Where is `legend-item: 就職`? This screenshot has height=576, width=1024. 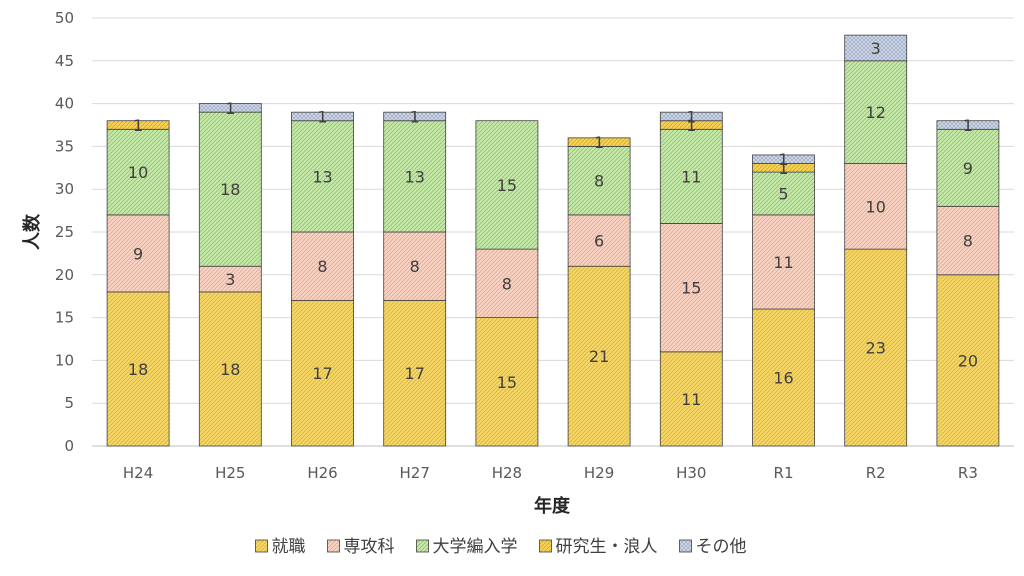
legend-item: 就職 is located at coordinates (280, 547).